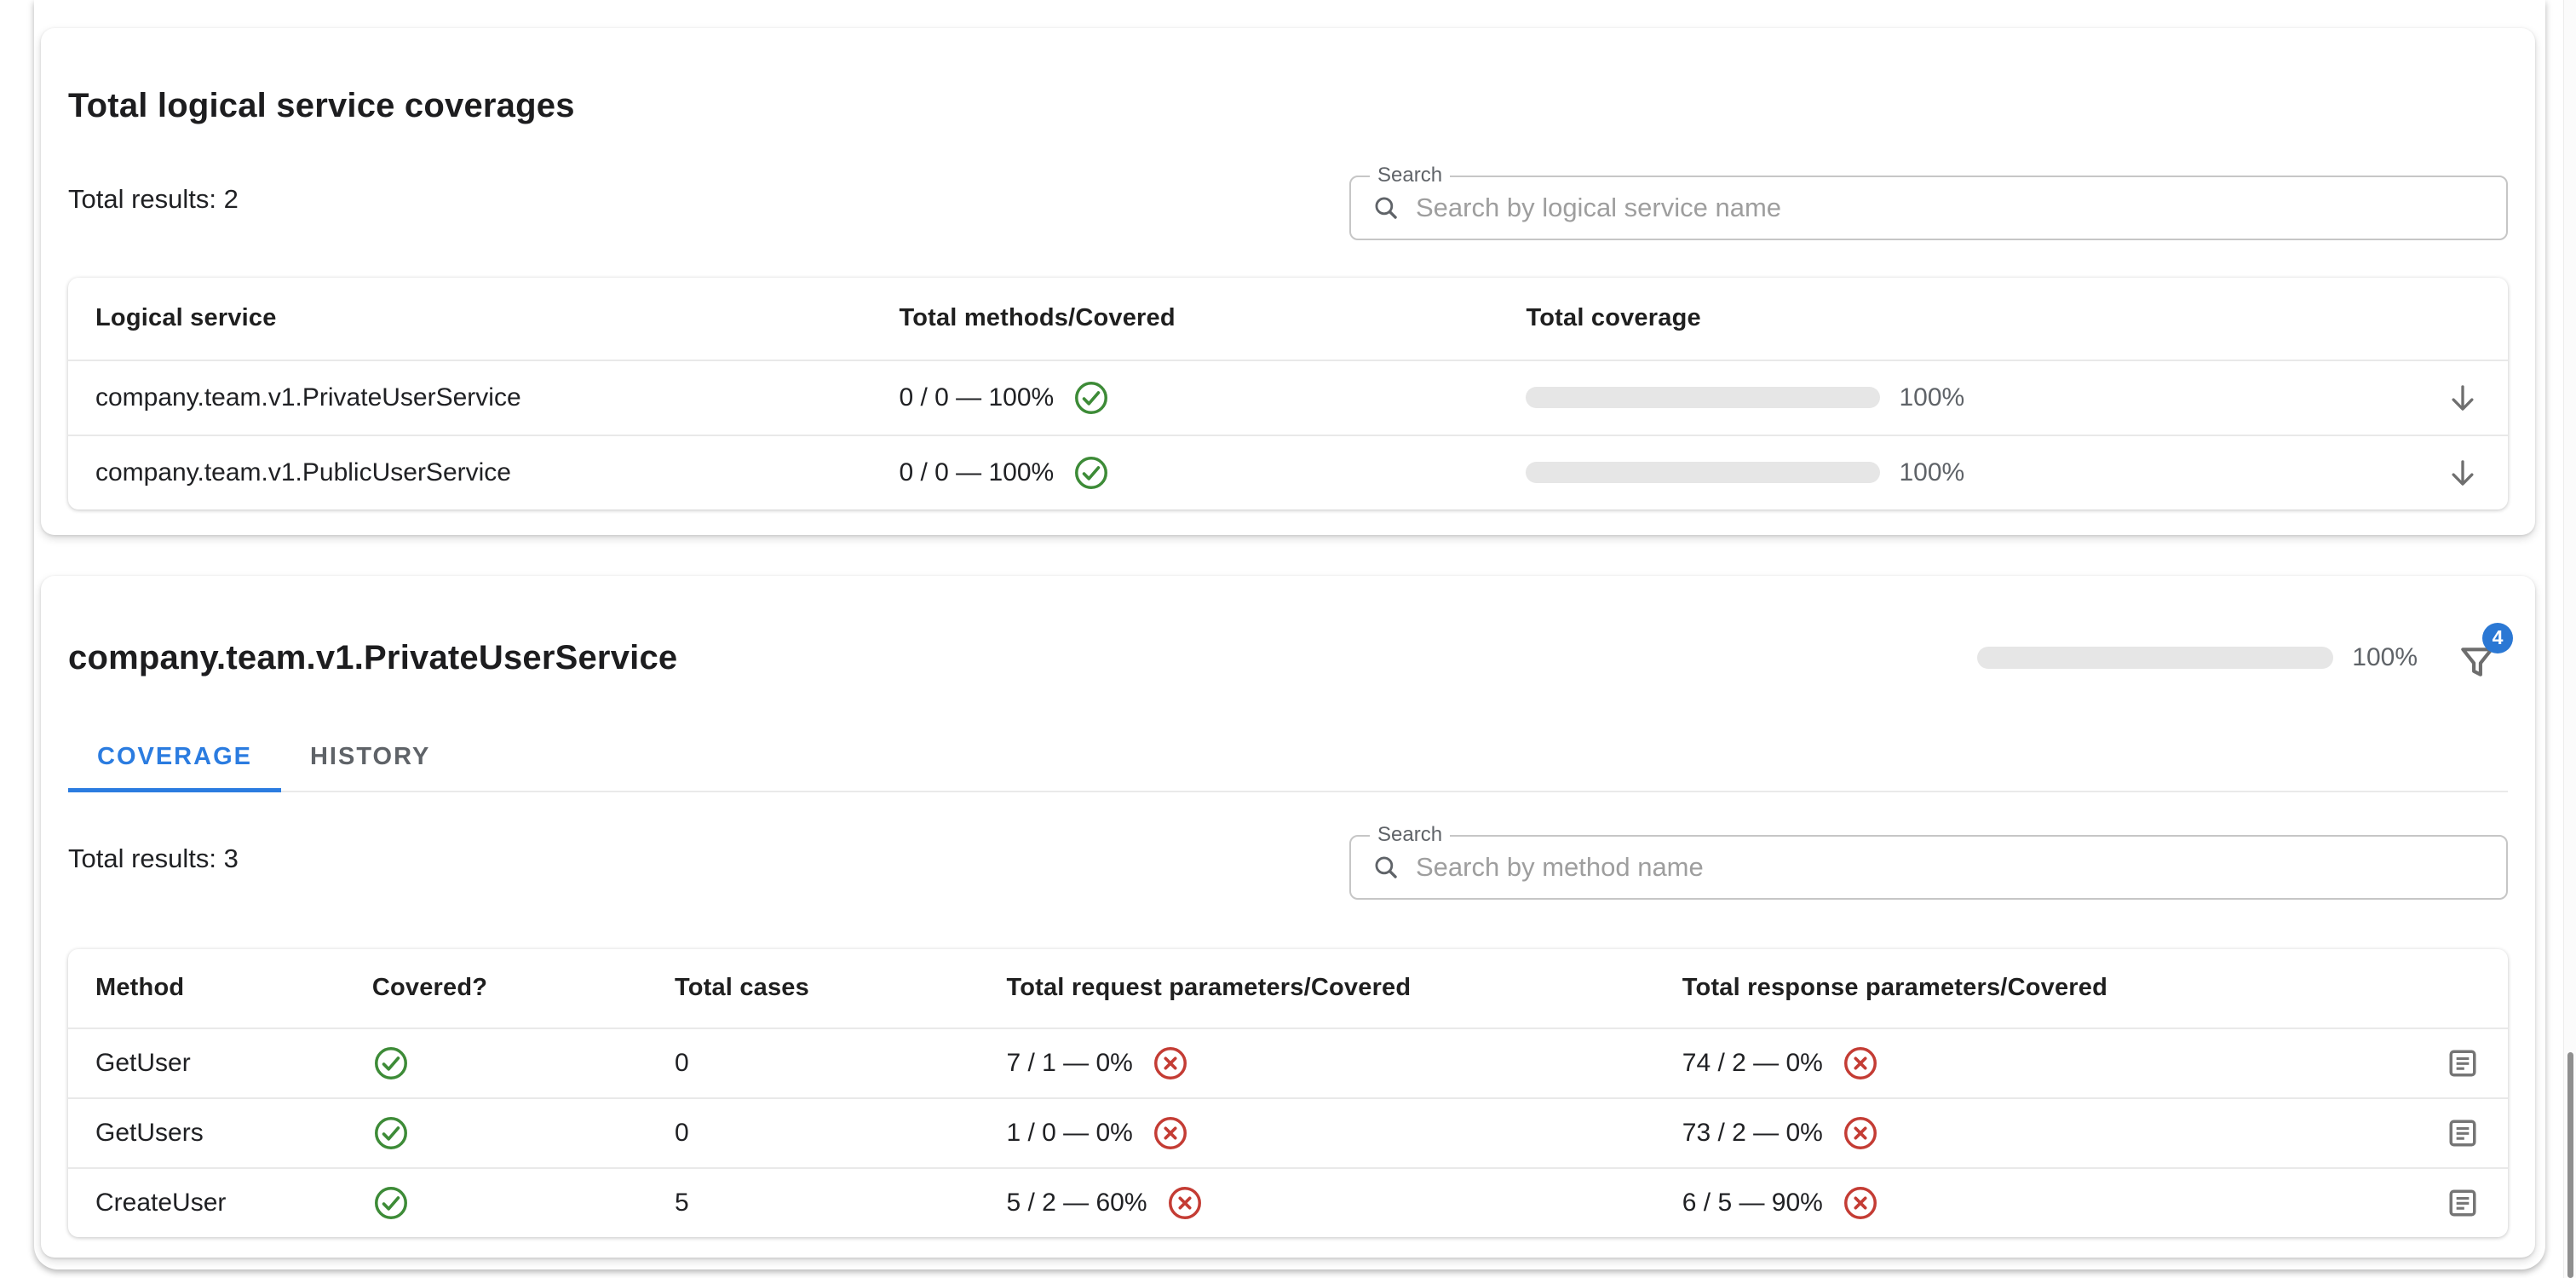 This screenshot has width=2576, height=1278. What do you see at coordinates (370, 756) in the screenshot?
I see `tab-history: HISTORY` at bounding box center [370, 756].